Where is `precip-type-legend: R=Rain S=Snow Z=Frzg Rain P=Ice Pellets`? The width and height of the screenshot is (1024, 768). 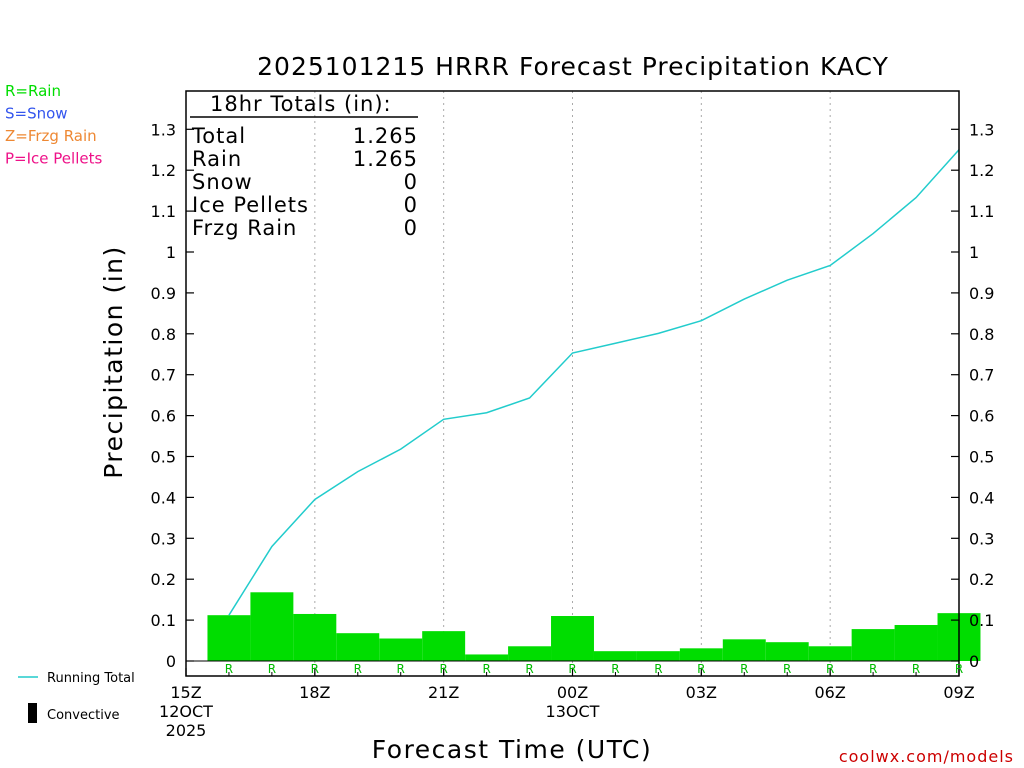 precip-type-legend: R=Rain S=Snow Z=Frzg Rain P=Ice Pellets is located at coordinates (53, 125).